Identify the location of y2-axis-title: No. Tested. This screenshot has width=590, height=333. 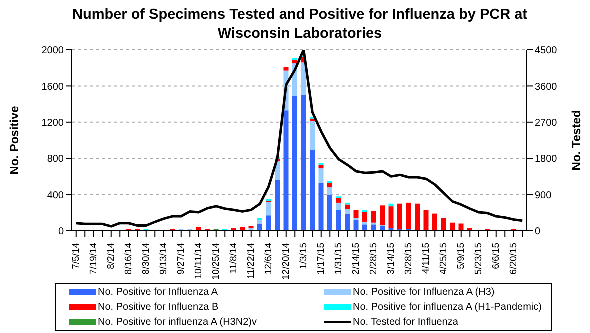
(576, 140).